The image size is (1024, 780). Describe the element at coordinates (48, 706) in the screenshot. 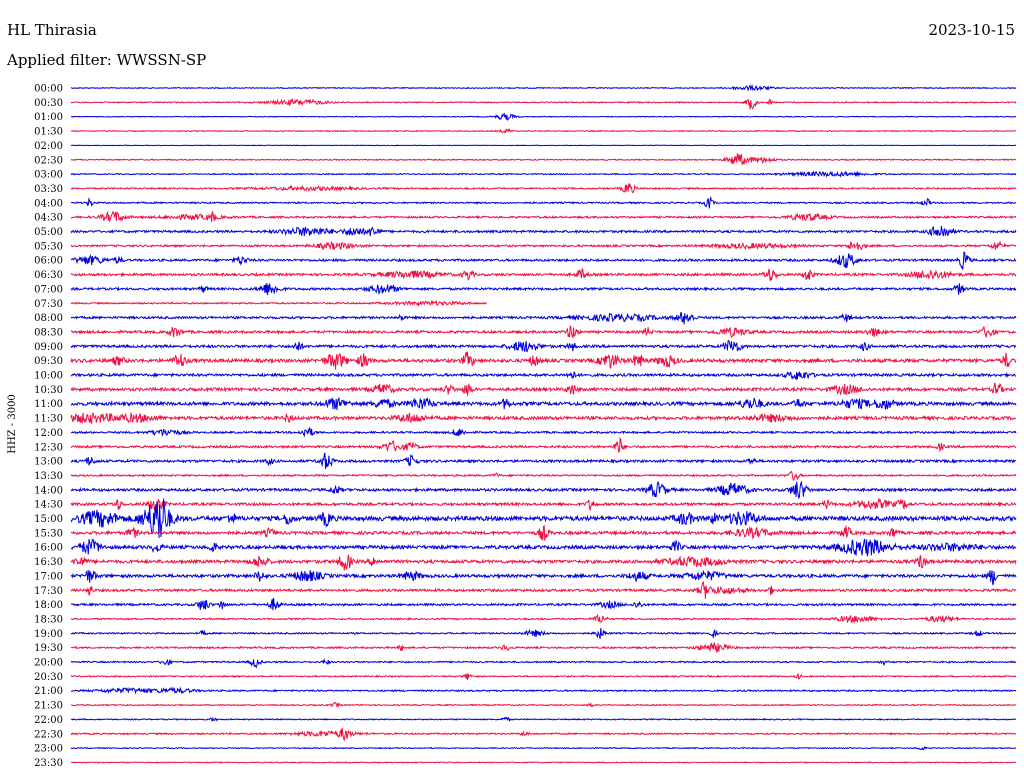

I see `time-label-2130: 21:30` at that location.